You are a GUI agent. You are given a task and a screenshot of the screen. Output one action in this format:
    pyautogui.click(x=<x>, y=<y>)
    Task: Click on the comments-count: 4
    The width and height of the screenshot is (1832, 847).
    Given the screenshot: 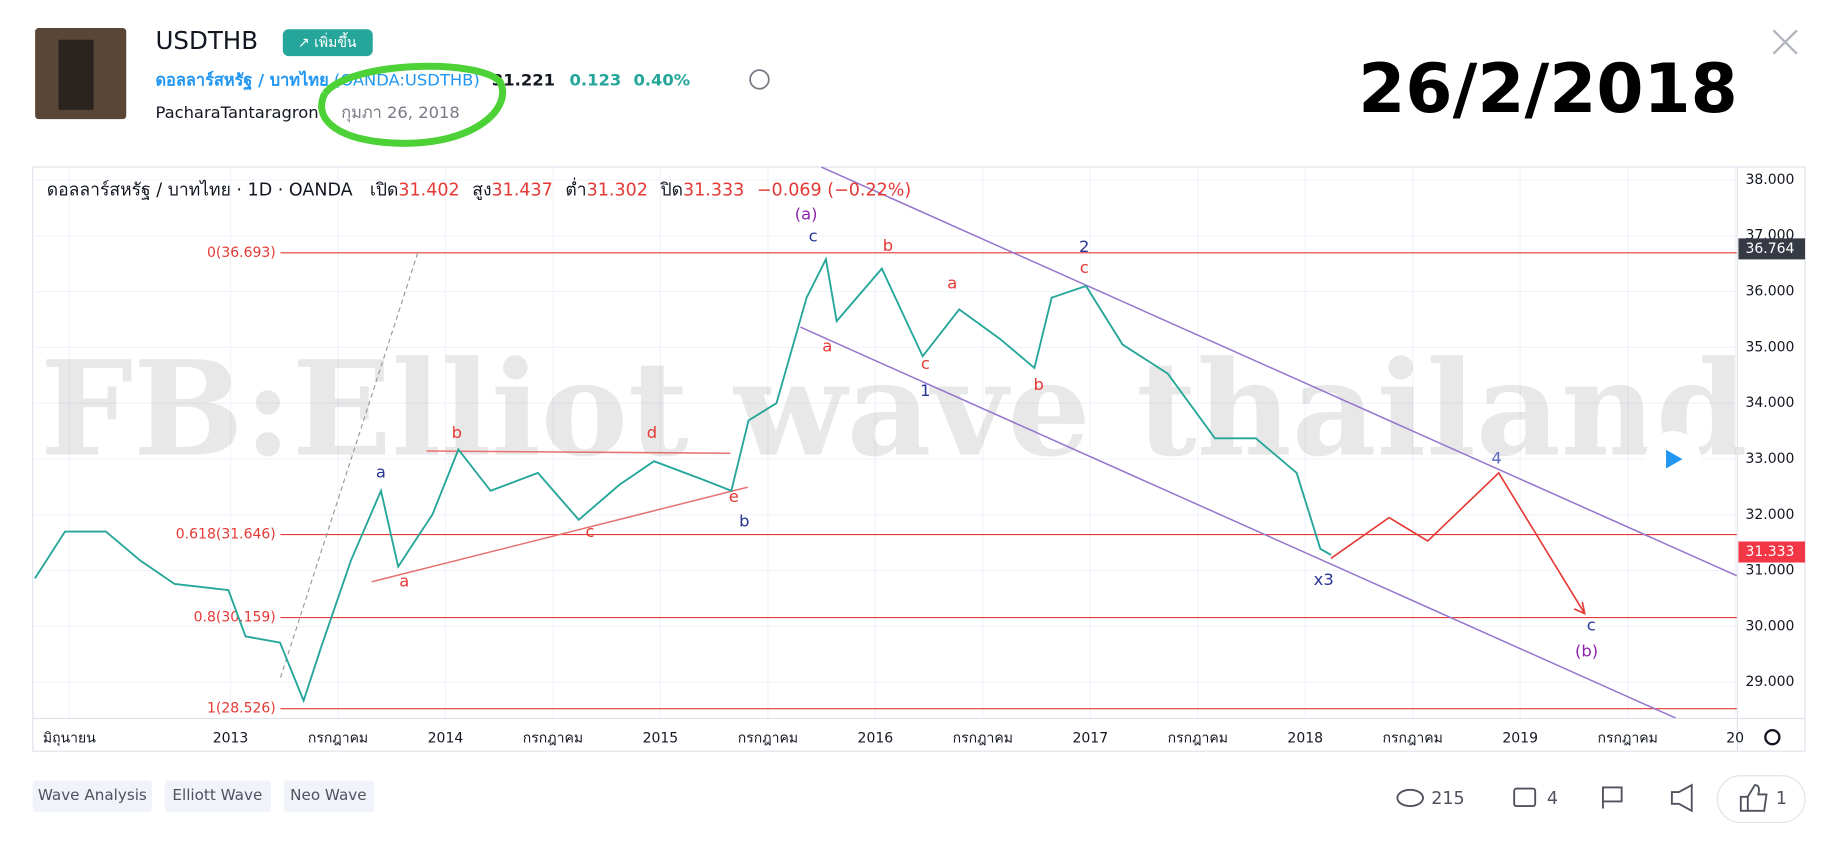 What is the action you would take?
    pyautogui.click(x=1552, y=799)
    